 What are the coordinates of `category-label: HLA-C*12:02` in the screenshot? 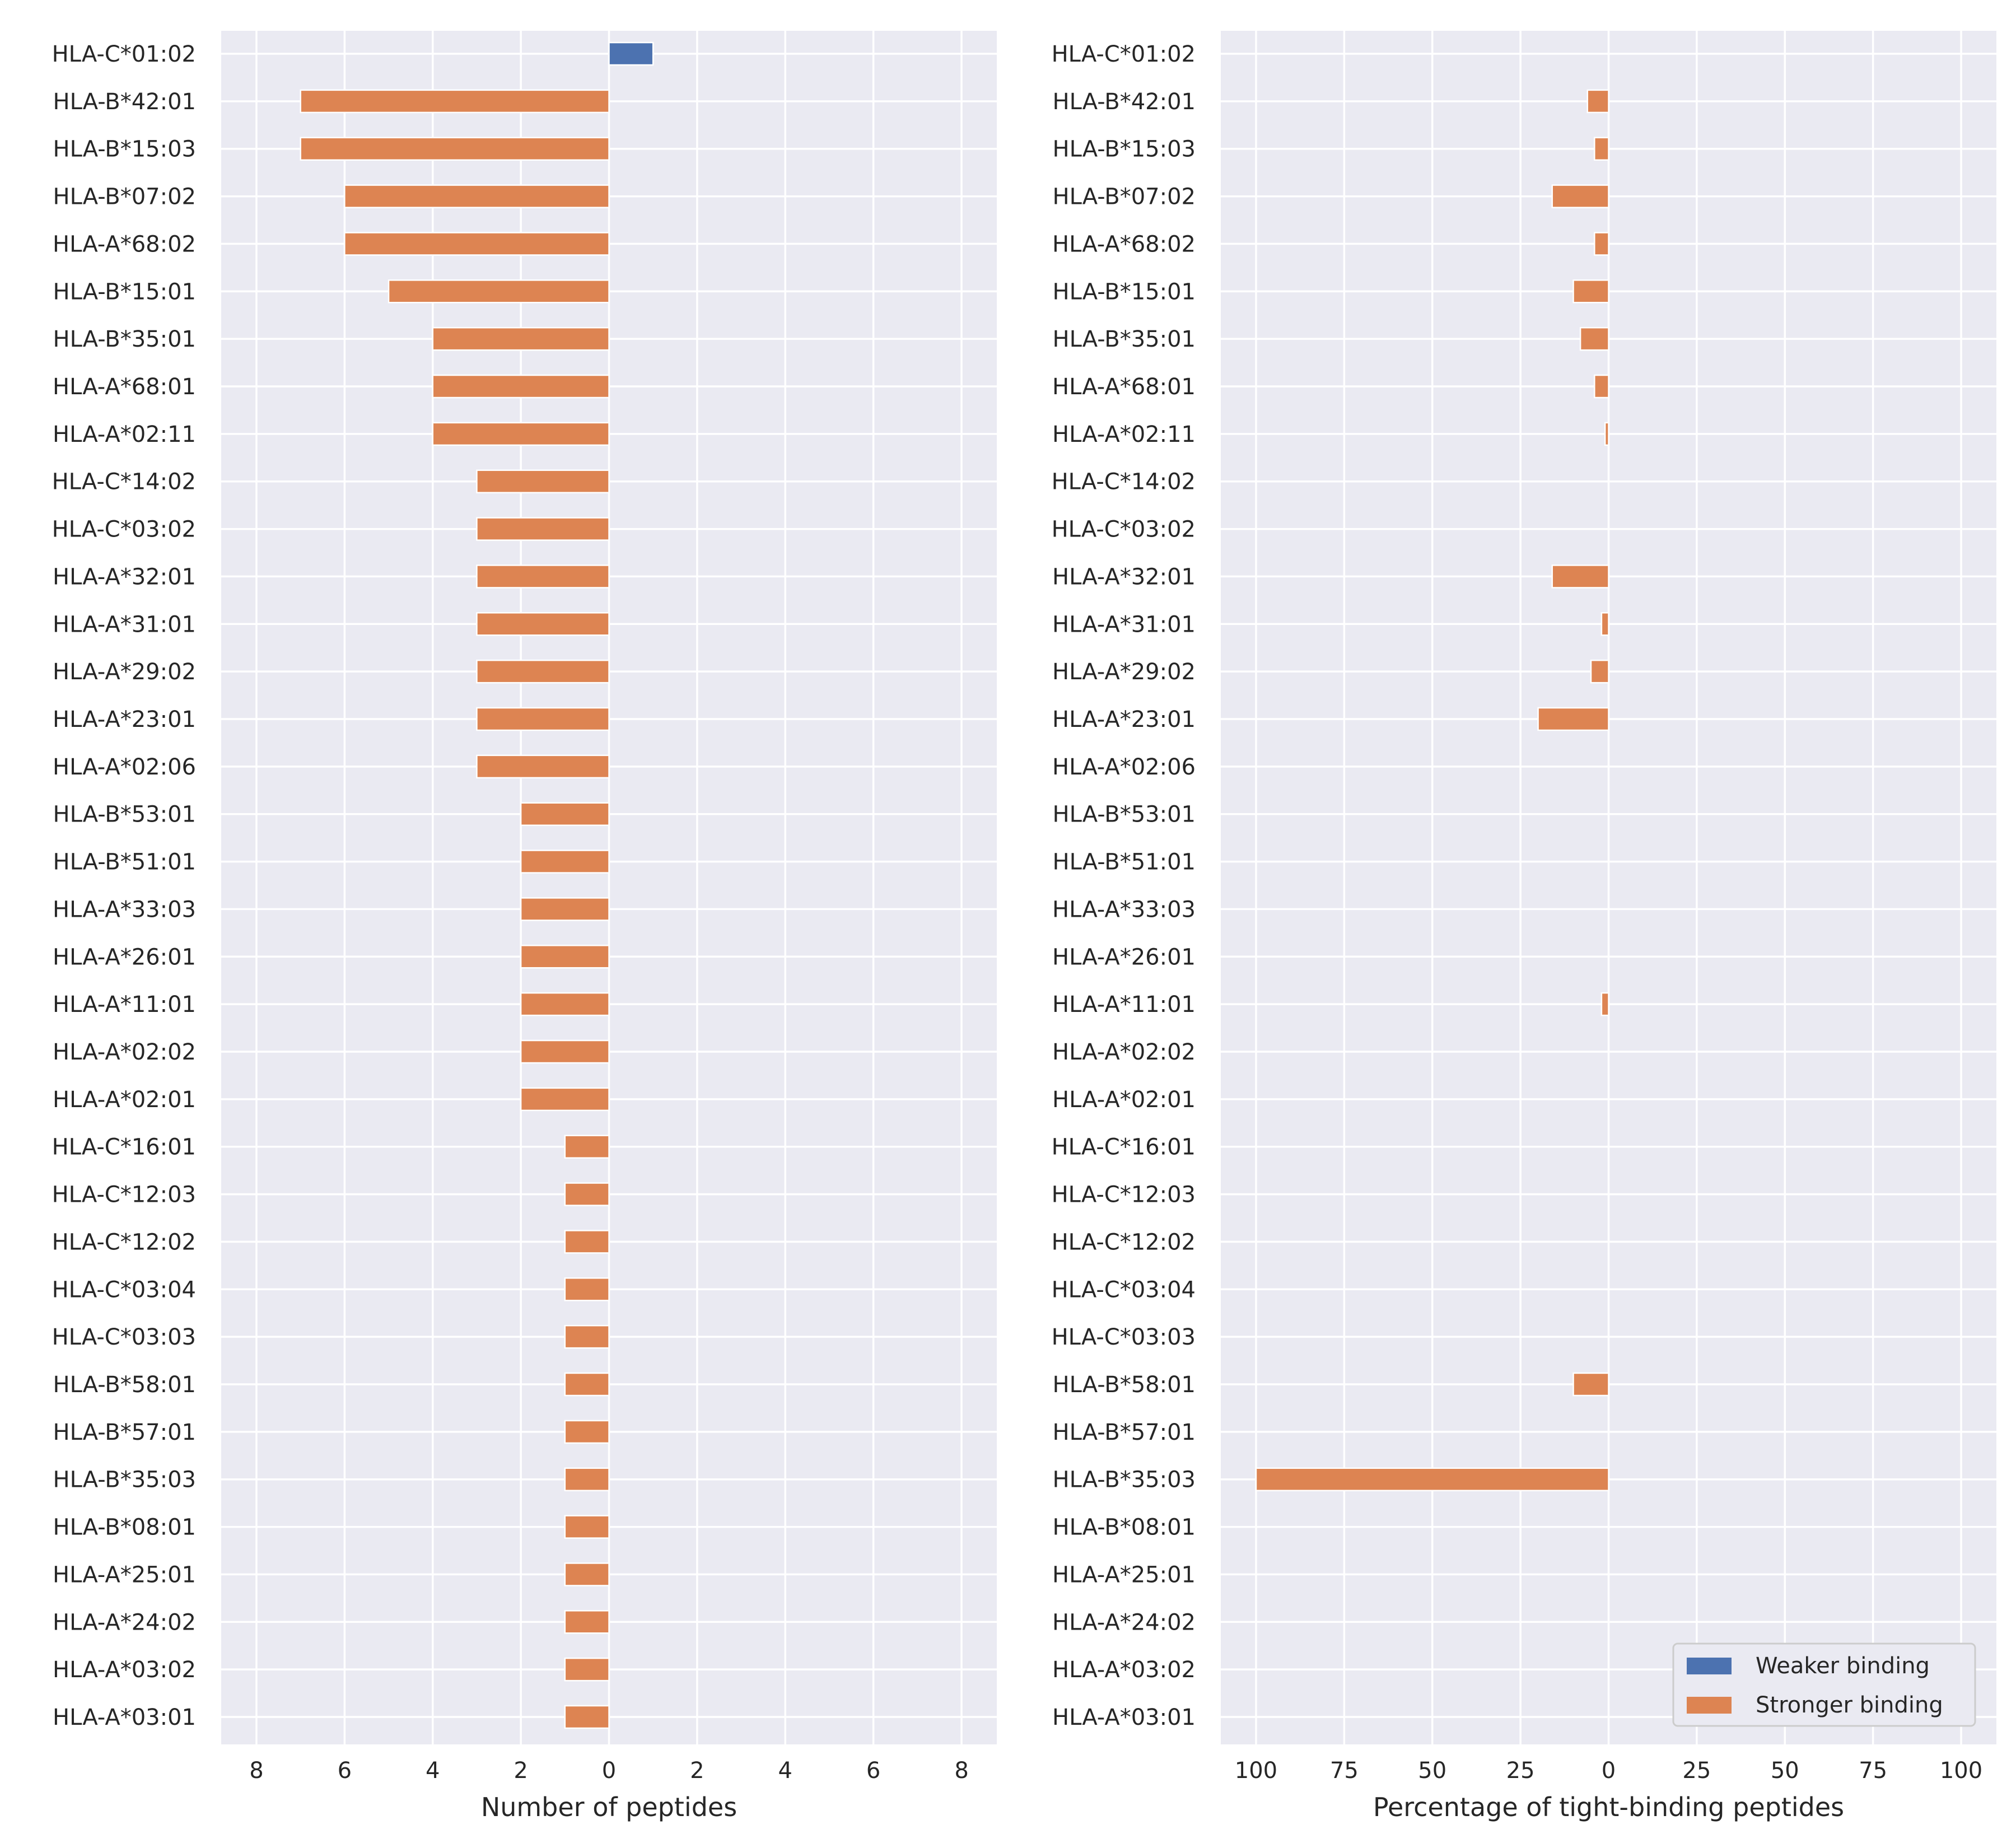 It's located at (124, 1242).